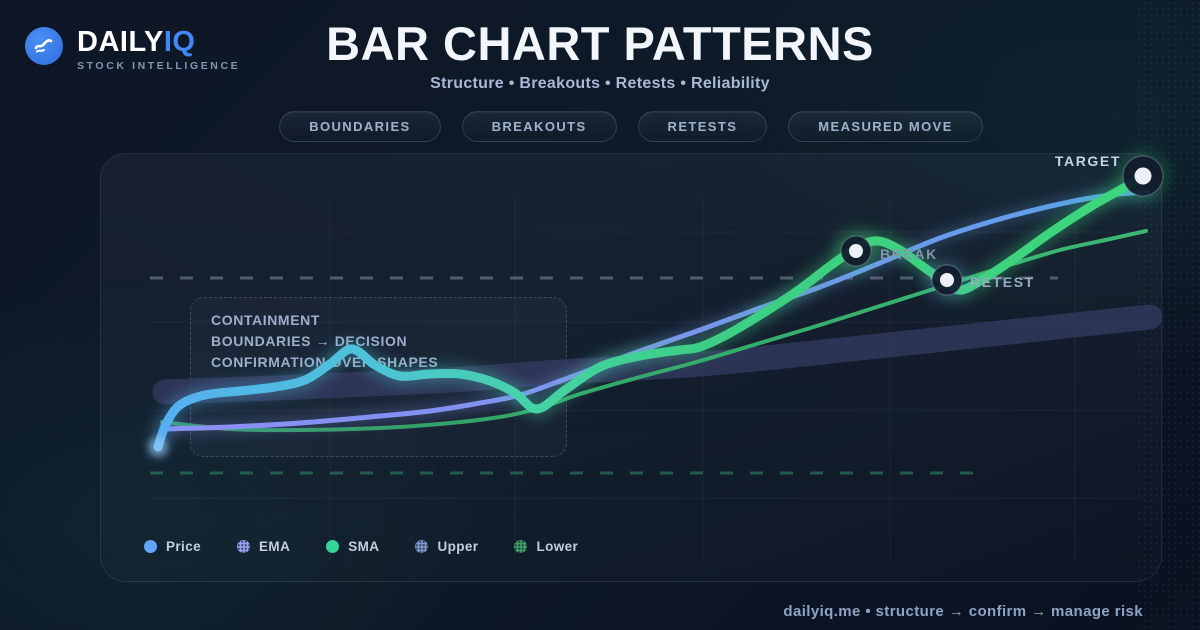 Image resolution: width=1200 pixels, height=630 pixels. Describe the element at coordinates (458, 546) in the screenshot. I see `legend-label: Upper` at that location.